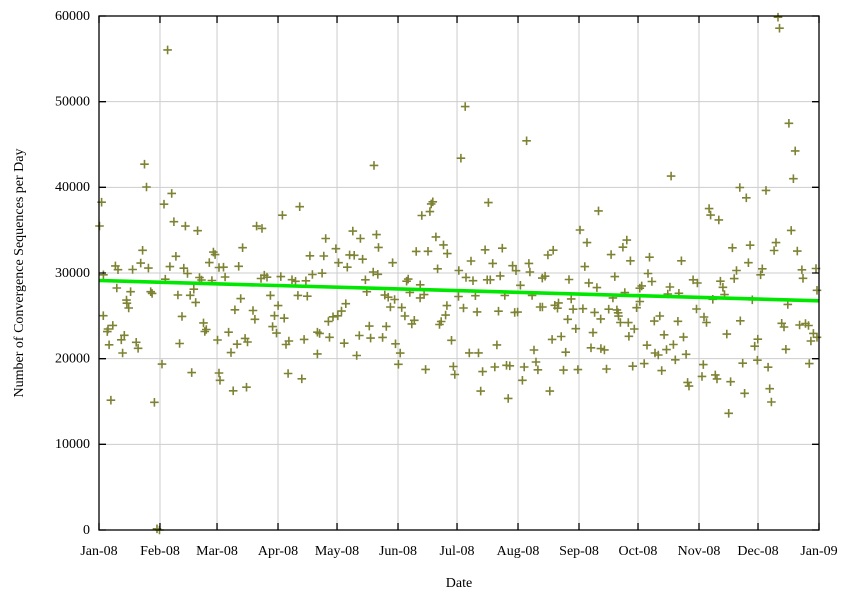 This screenshot has width=846, height=599. What do you see at coordinates (217, 551) in the screenshot?
I see `svg-text: Mar-08` at bounding box center [217, 551].